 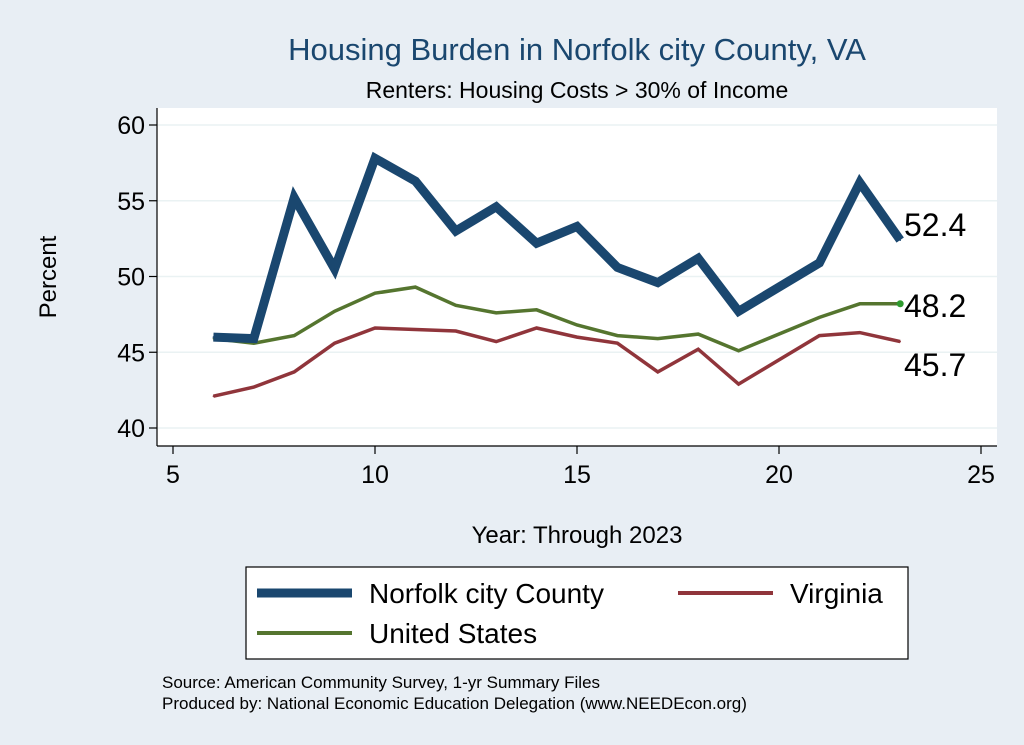 I want to click on y-tick-label: 40, so click(x=131, y=429).